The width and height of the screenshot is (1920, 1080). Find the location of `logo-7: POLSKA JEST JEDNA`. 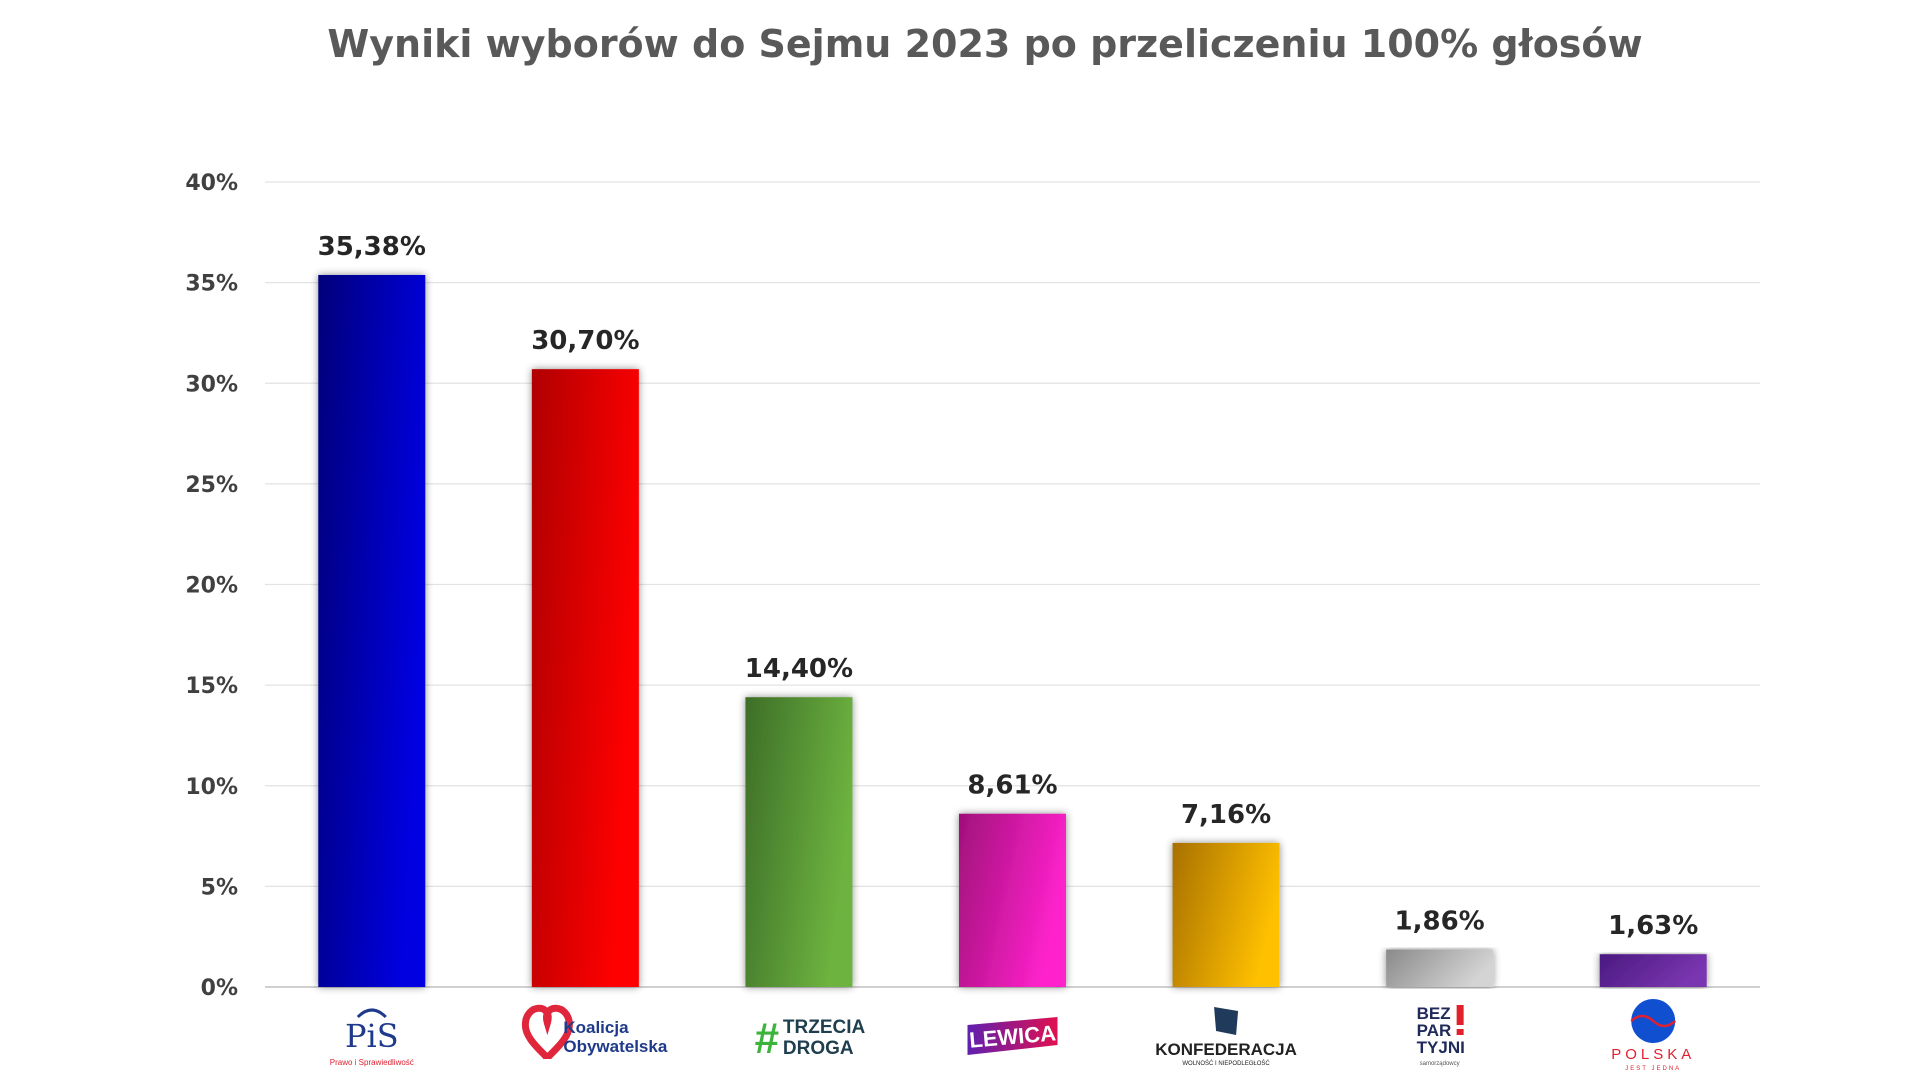

logo-7: POLSKA JEST JEDNA is located at coordinates (1653, 1035).